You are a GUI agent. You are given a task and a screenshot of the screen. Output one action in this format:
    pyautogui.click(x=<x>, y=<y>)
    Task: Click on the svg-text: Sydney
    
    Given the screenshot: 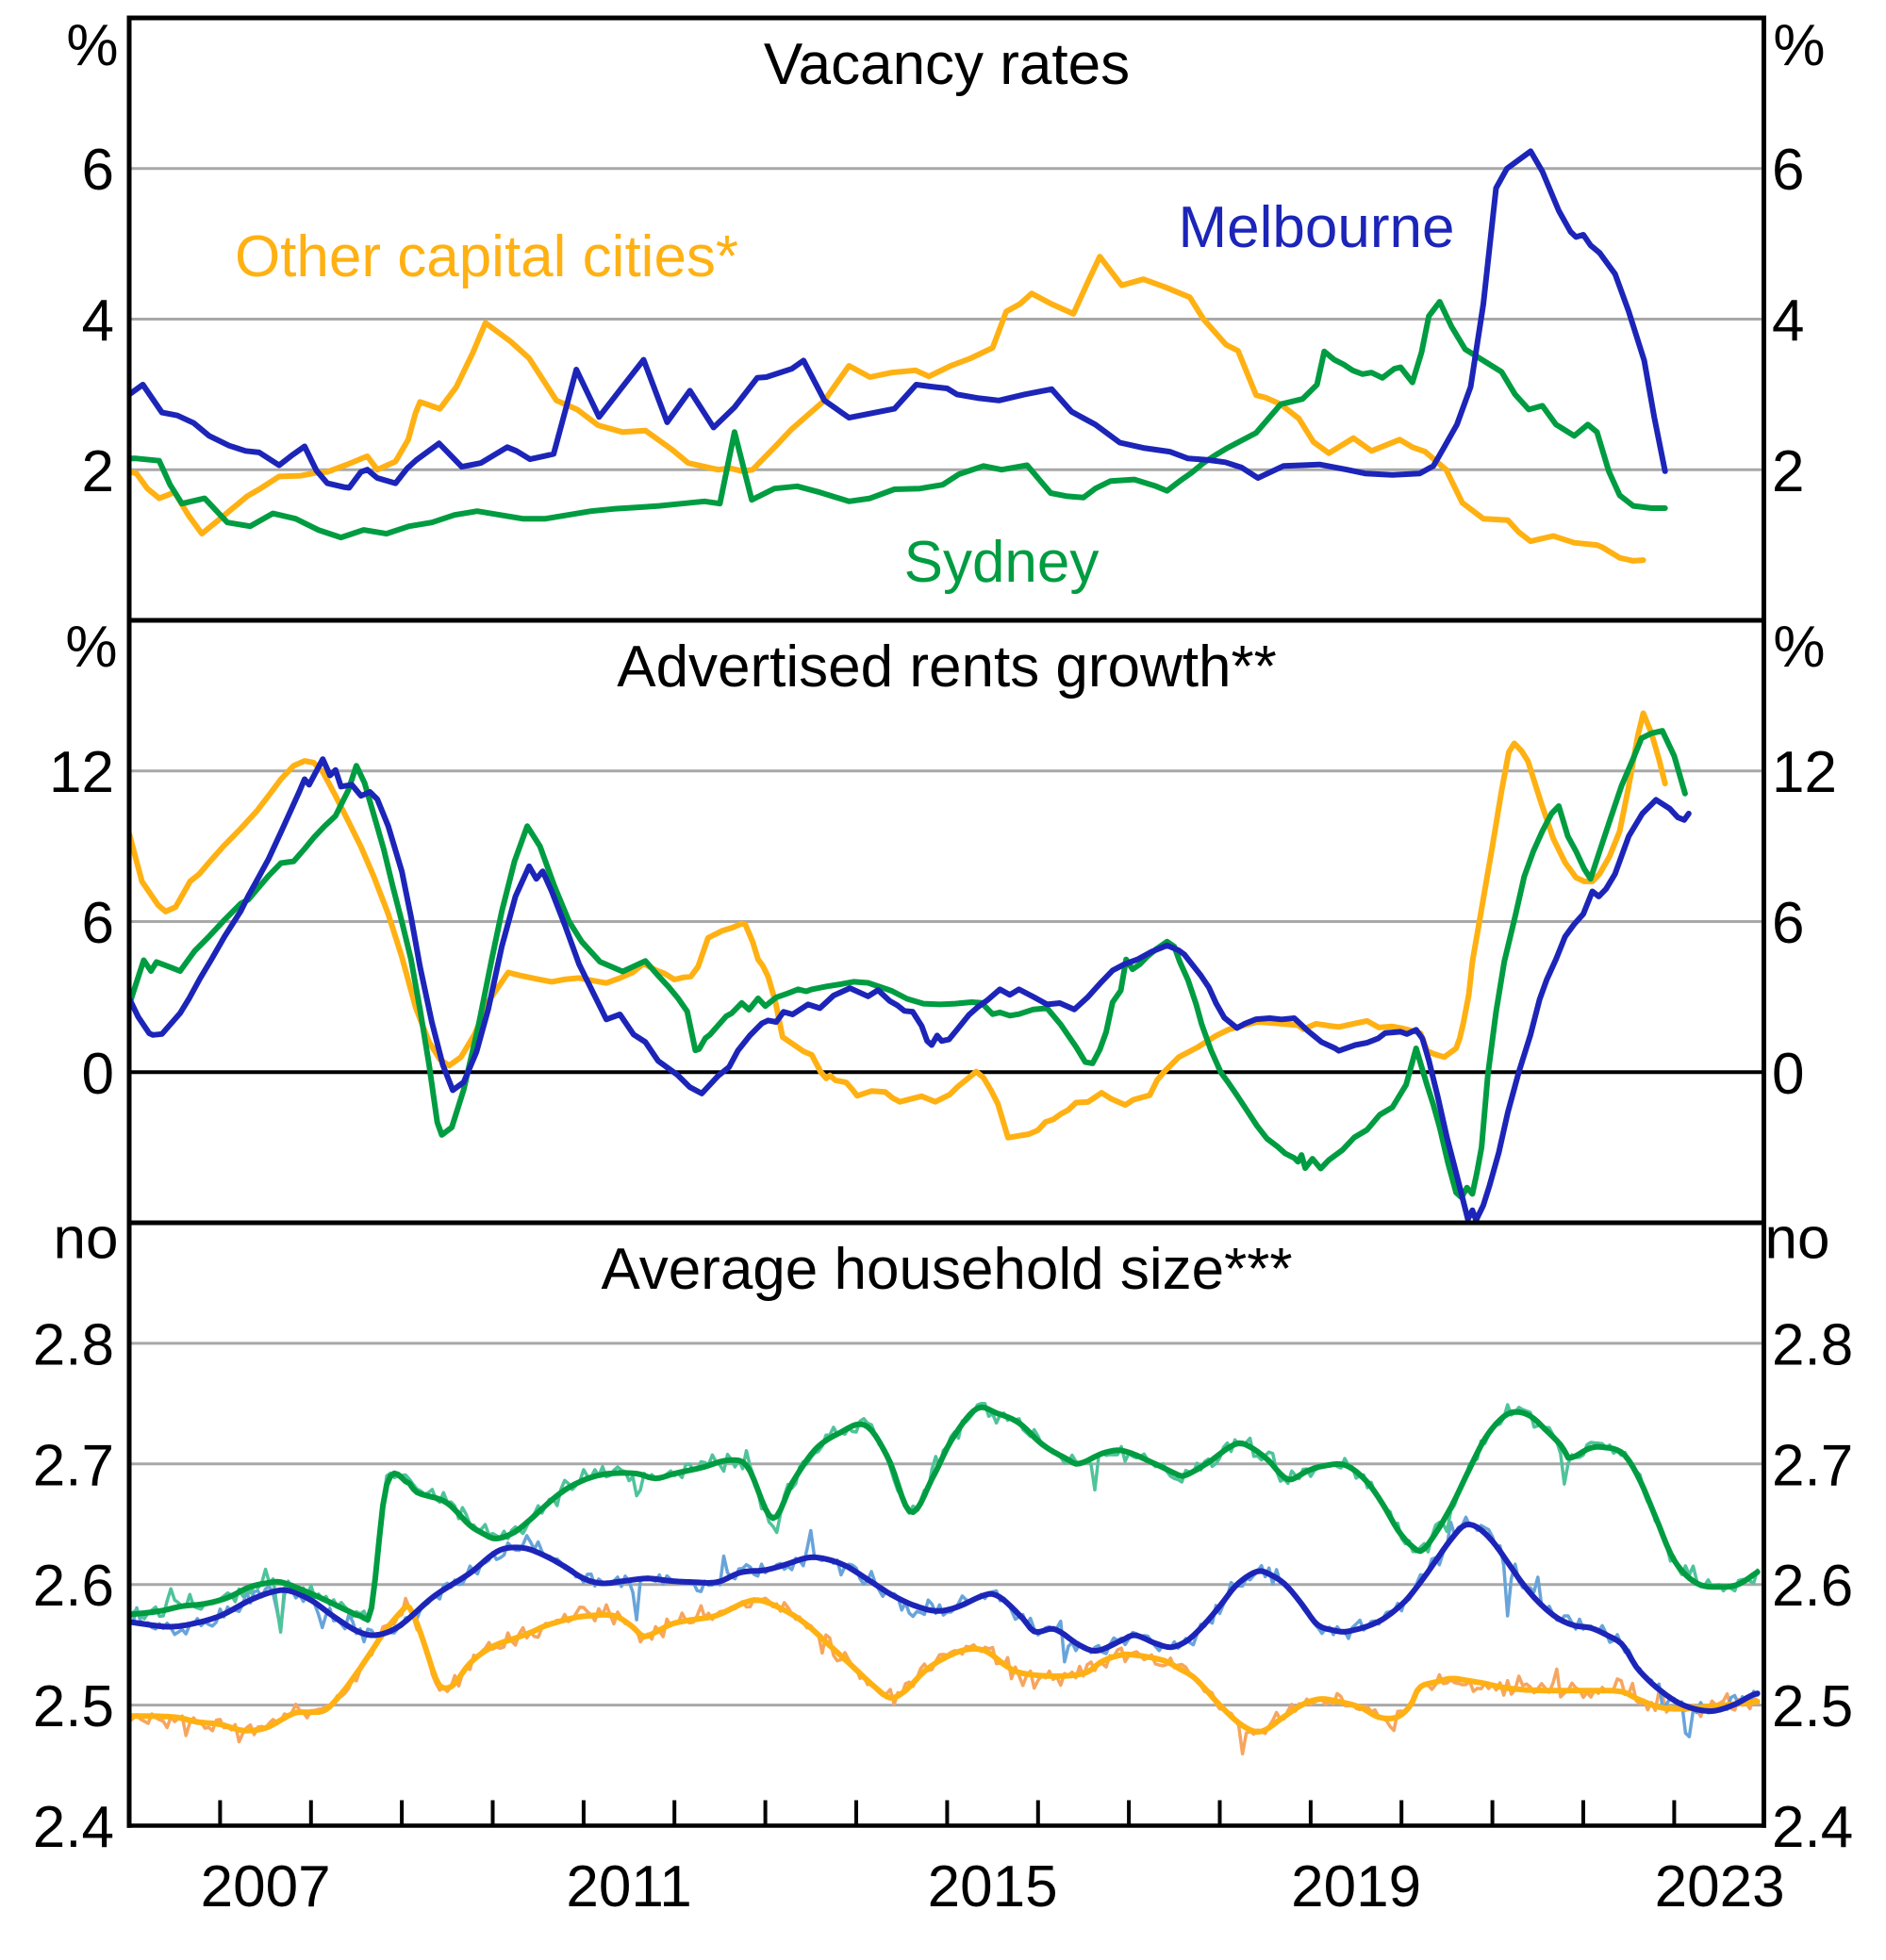 What is the action you would take?
    pyautogui.click(x=1002, y=562)
    